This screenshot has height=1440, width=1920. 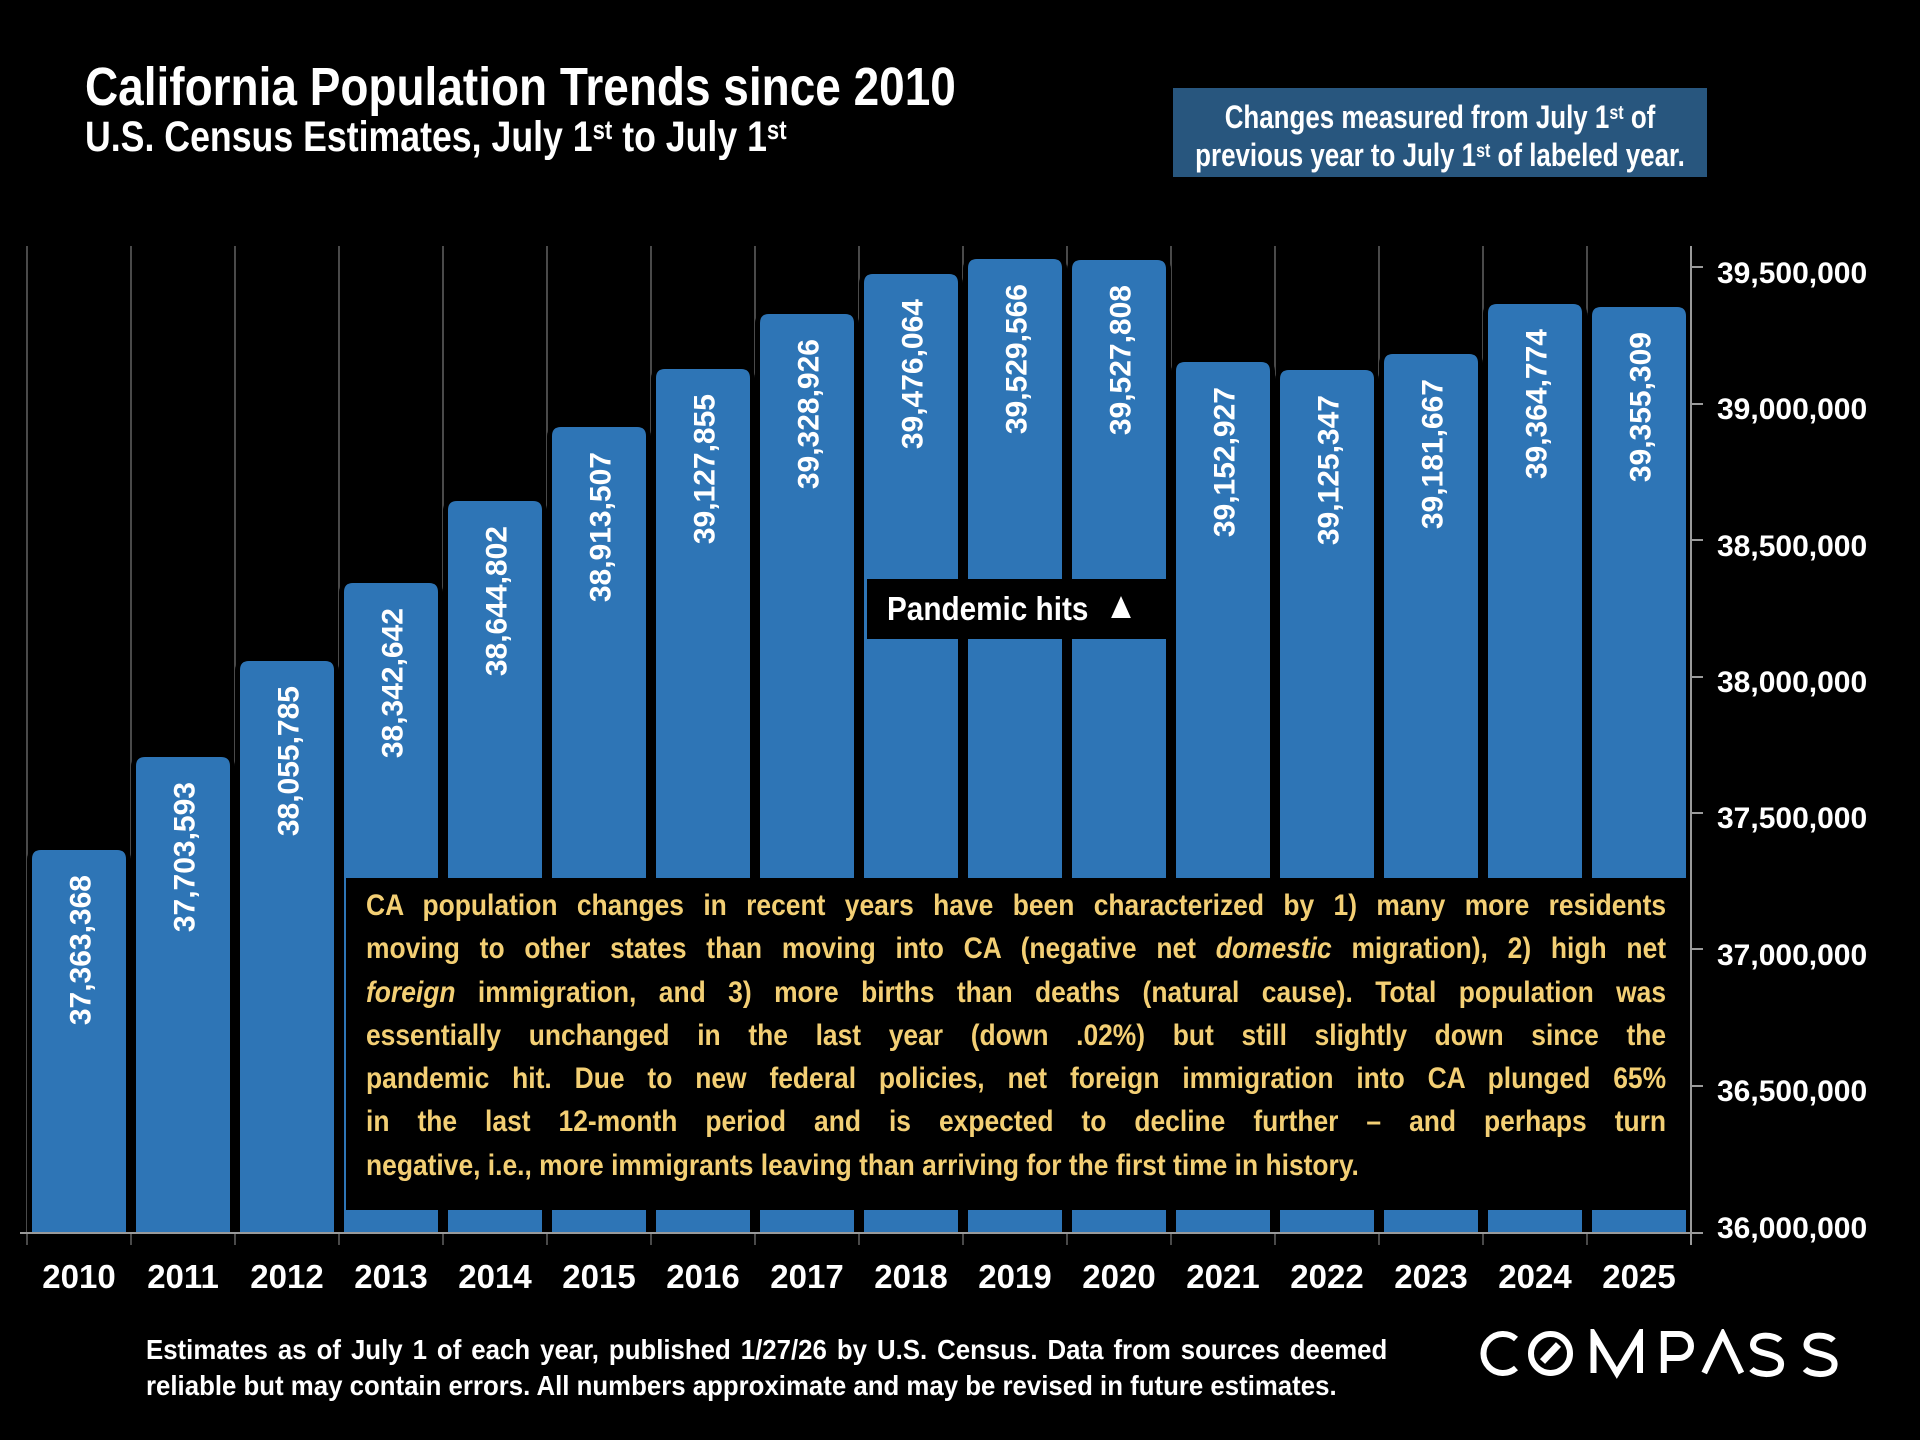 What do you see at coordinates (1329, 470) in the screenshot?
I see `svg-text: 39,125,347` at bounding box center [1329, 470].